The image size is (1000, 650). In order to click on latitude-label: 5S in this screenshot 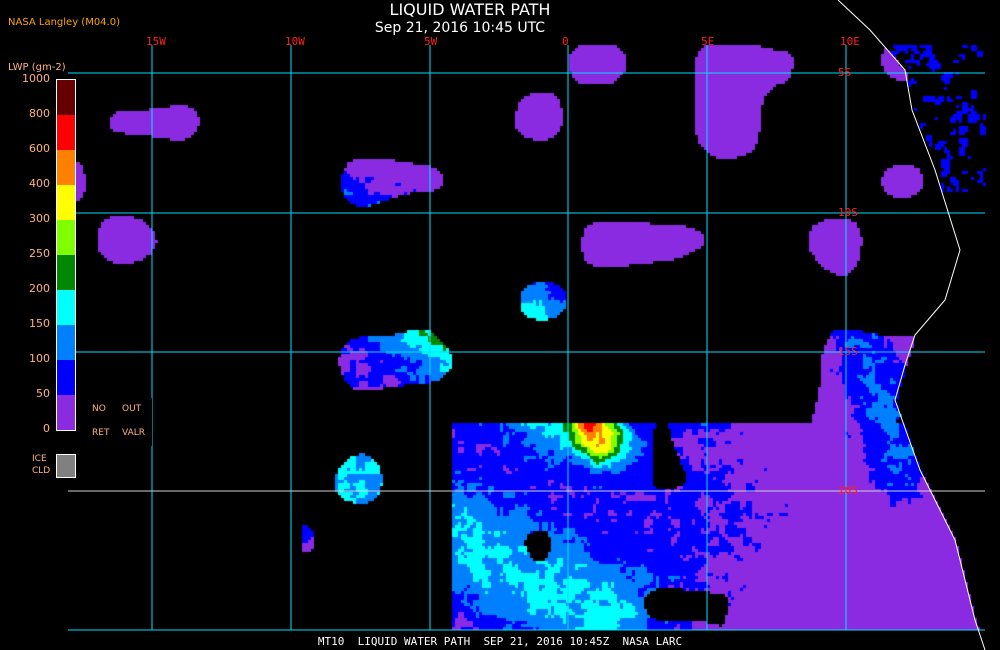, I will do `click(845, 72)`.